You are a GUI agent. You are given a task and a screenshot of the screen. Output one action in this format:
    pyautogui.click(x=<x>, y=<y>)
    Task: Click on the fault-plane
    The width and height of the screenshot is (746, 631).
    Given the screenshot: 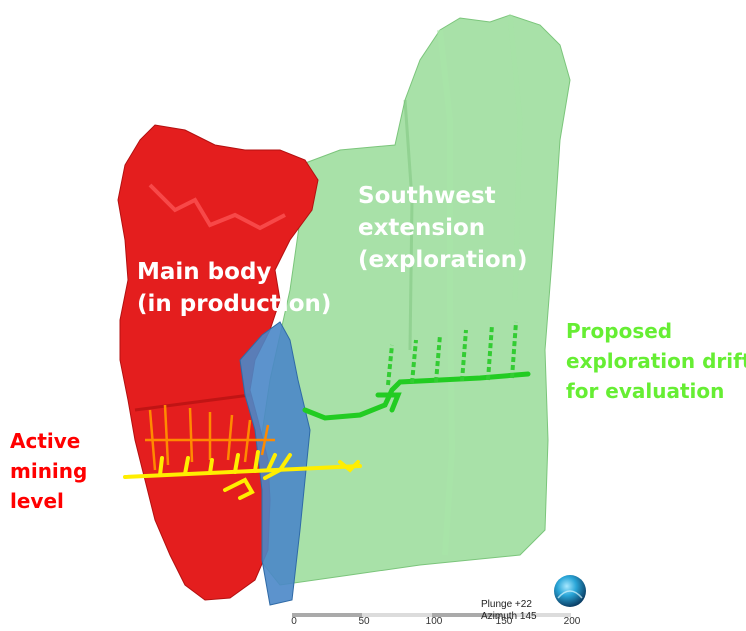 What is the action you would take?
    pyautogui.click(x=275, y=463)
    